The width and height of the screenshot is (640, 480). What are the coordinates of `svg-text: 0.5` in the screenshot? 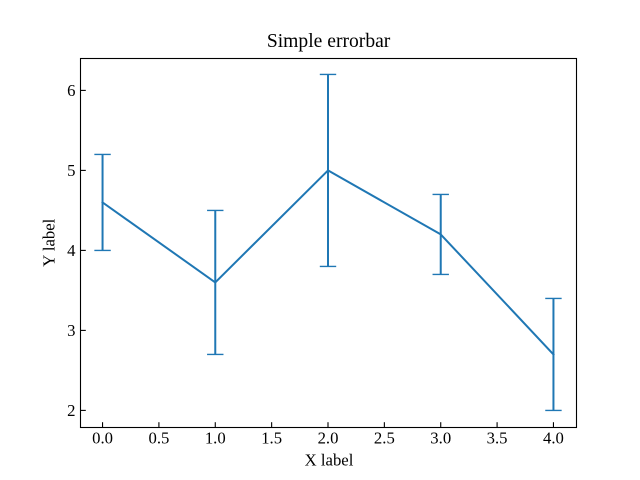 It's located at (158, 438).